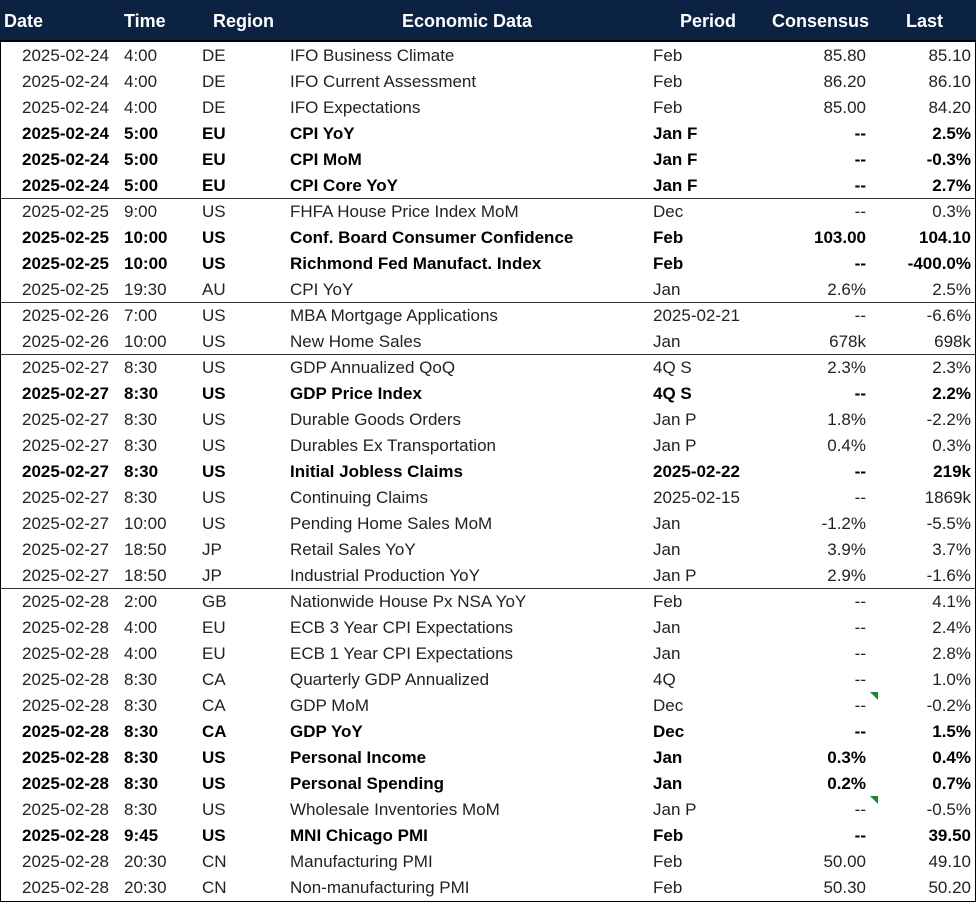 The width and height of the screenshot is (976, 902). Describe the element at coordinates (145, 21) in the screenshot. I see `time-header: Time` at that location.